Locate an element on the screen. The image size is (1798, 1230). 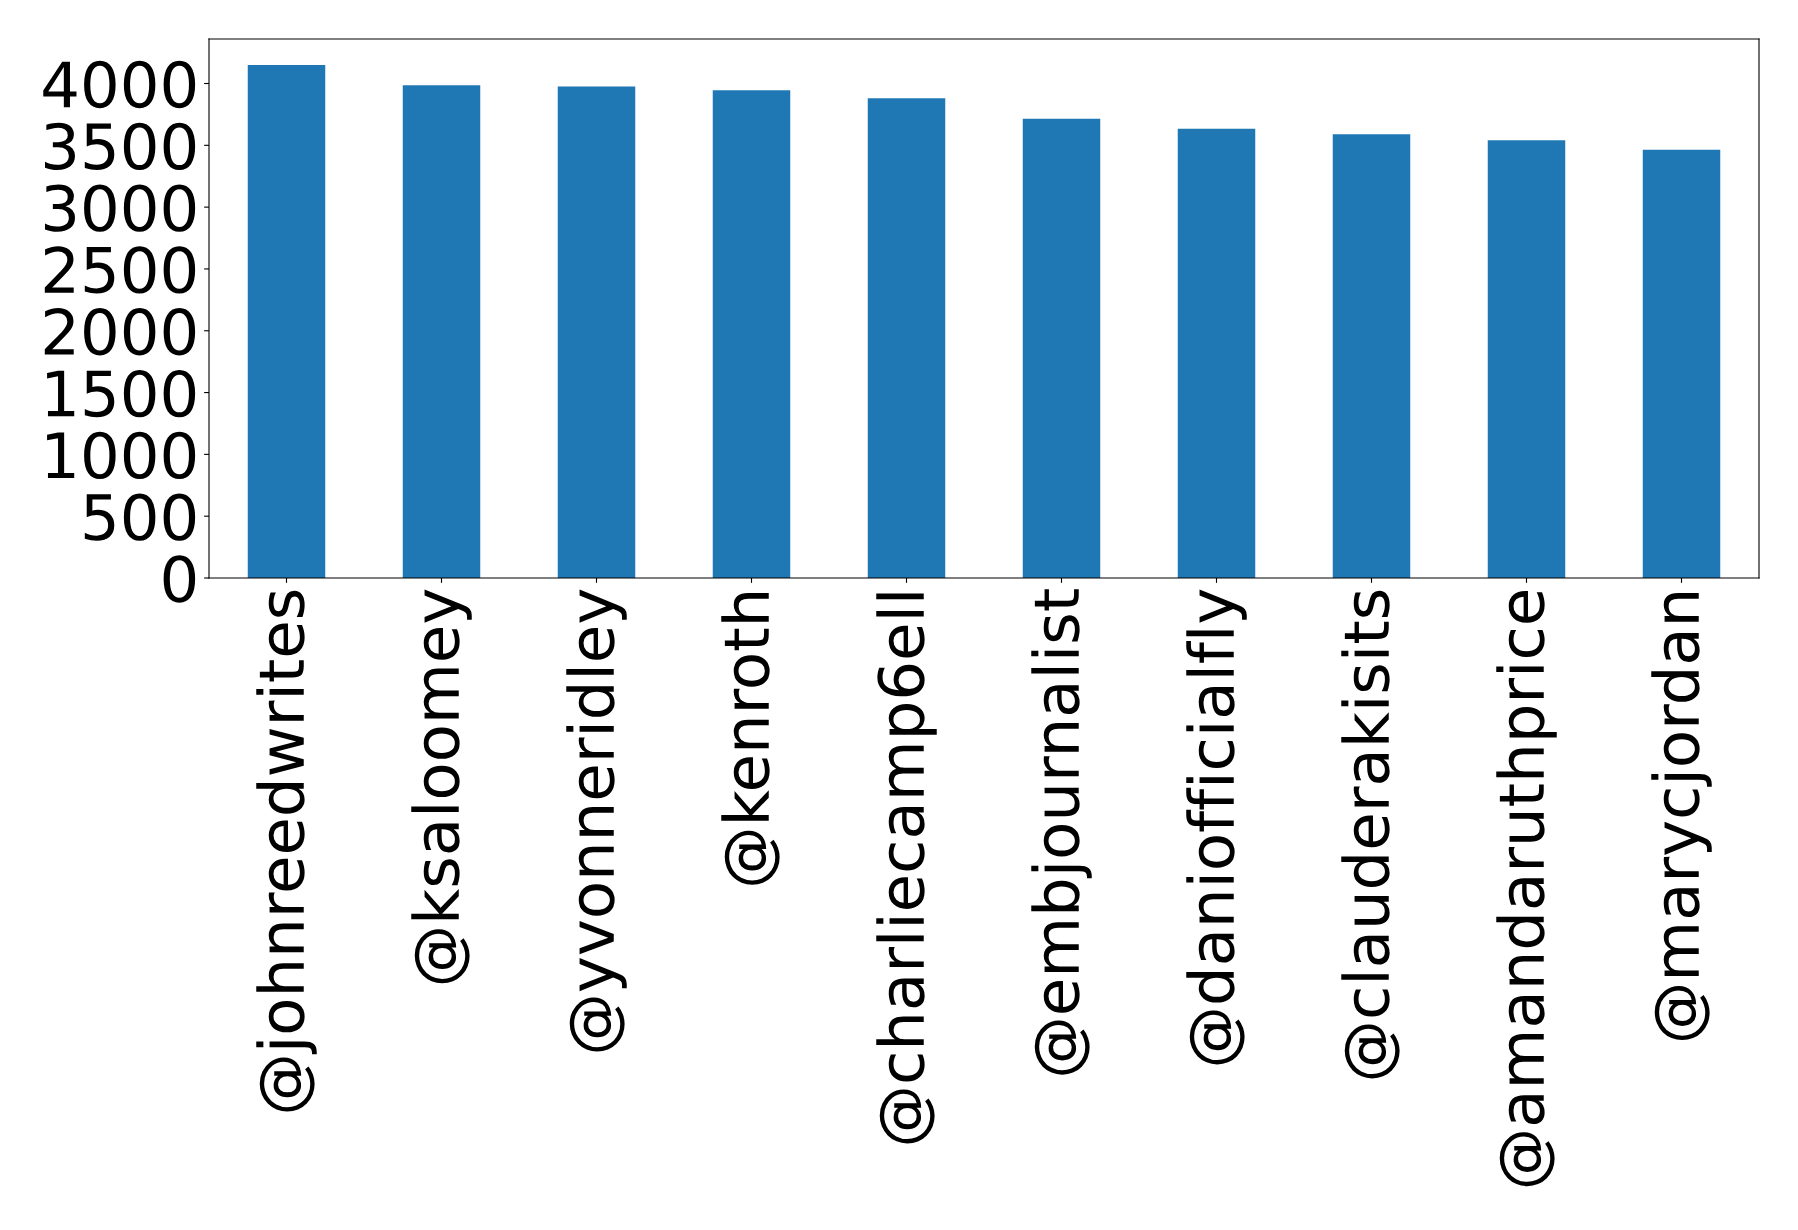
x-tick-label: @ksaloomey is located at coordinates (441, 786).